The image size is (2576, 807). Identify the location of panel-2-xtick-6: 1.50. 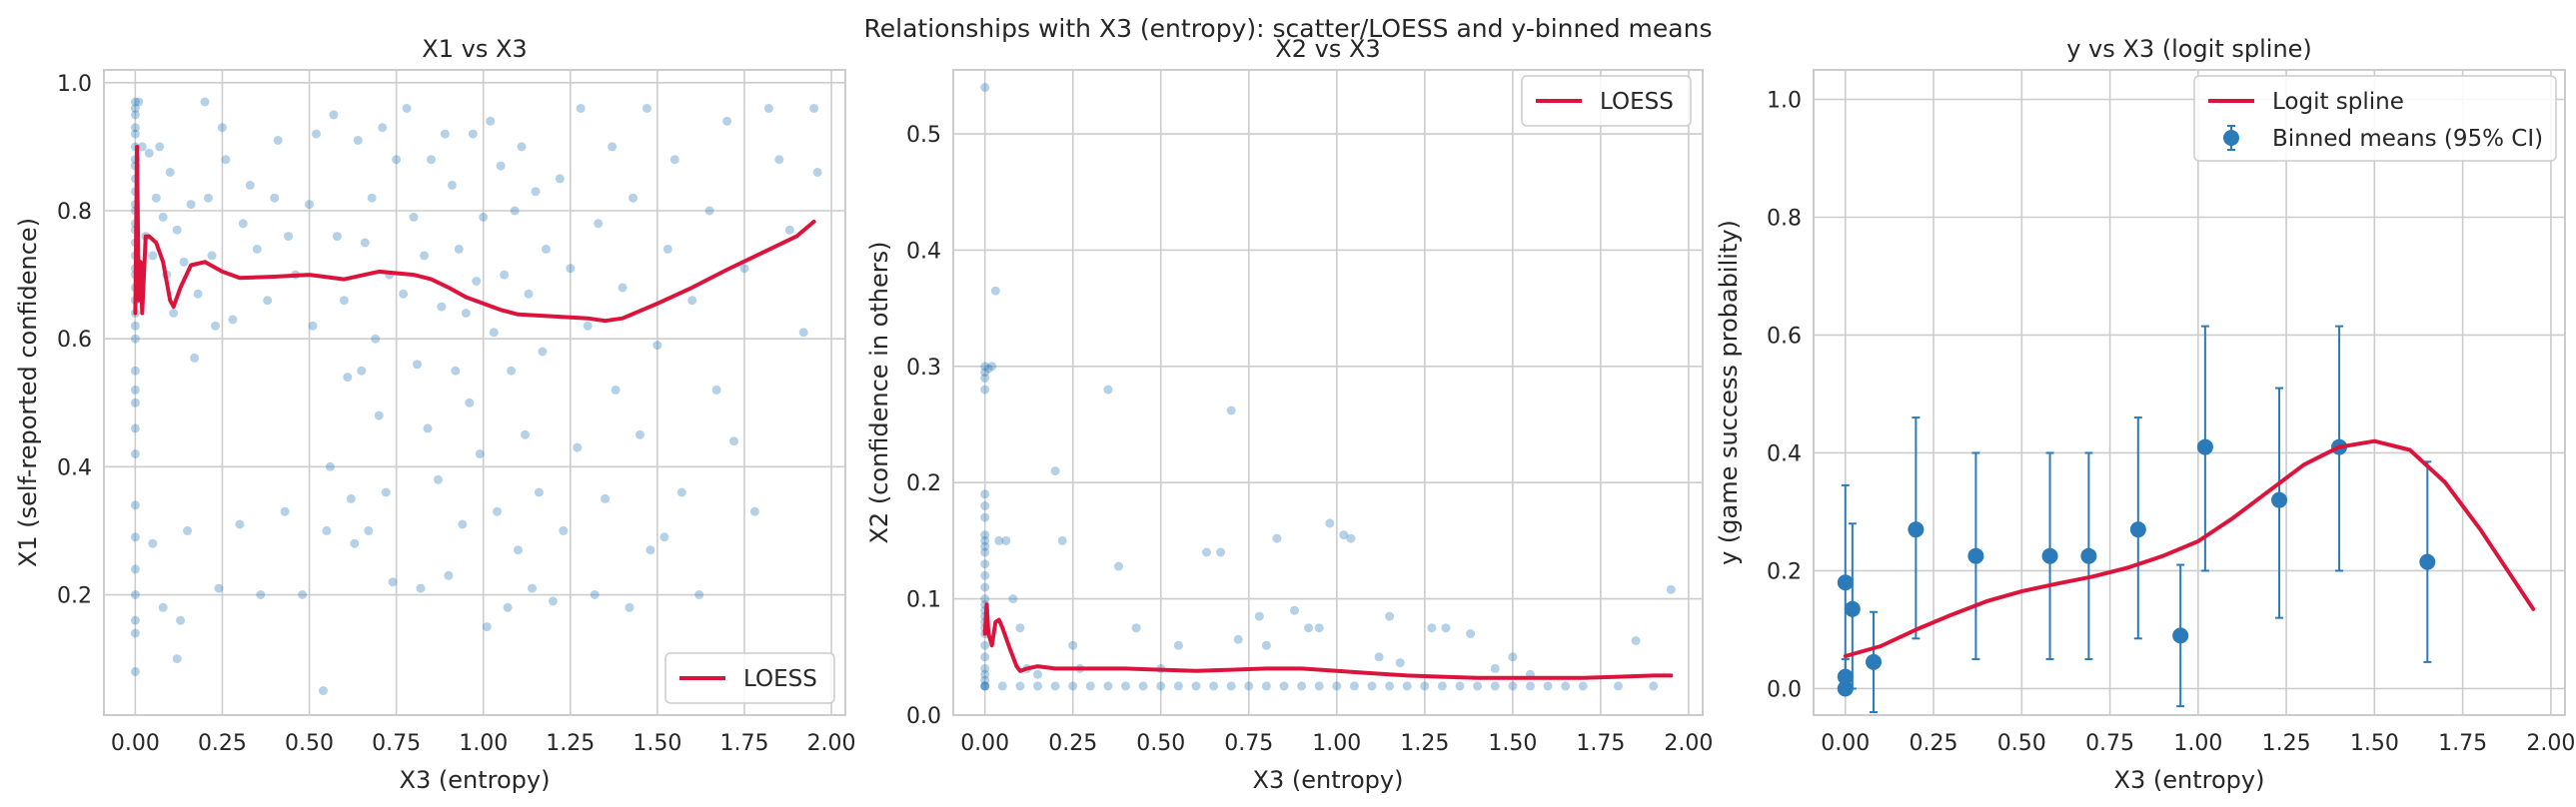
(1512, 743).